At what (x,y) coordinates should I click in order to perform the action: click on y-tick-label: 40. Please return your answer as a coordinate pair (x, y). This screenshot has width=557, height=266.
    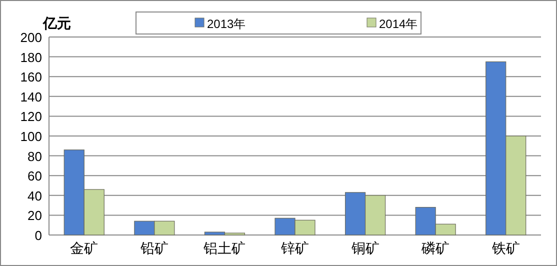
    Looking at the image, I should click on (35, 196).